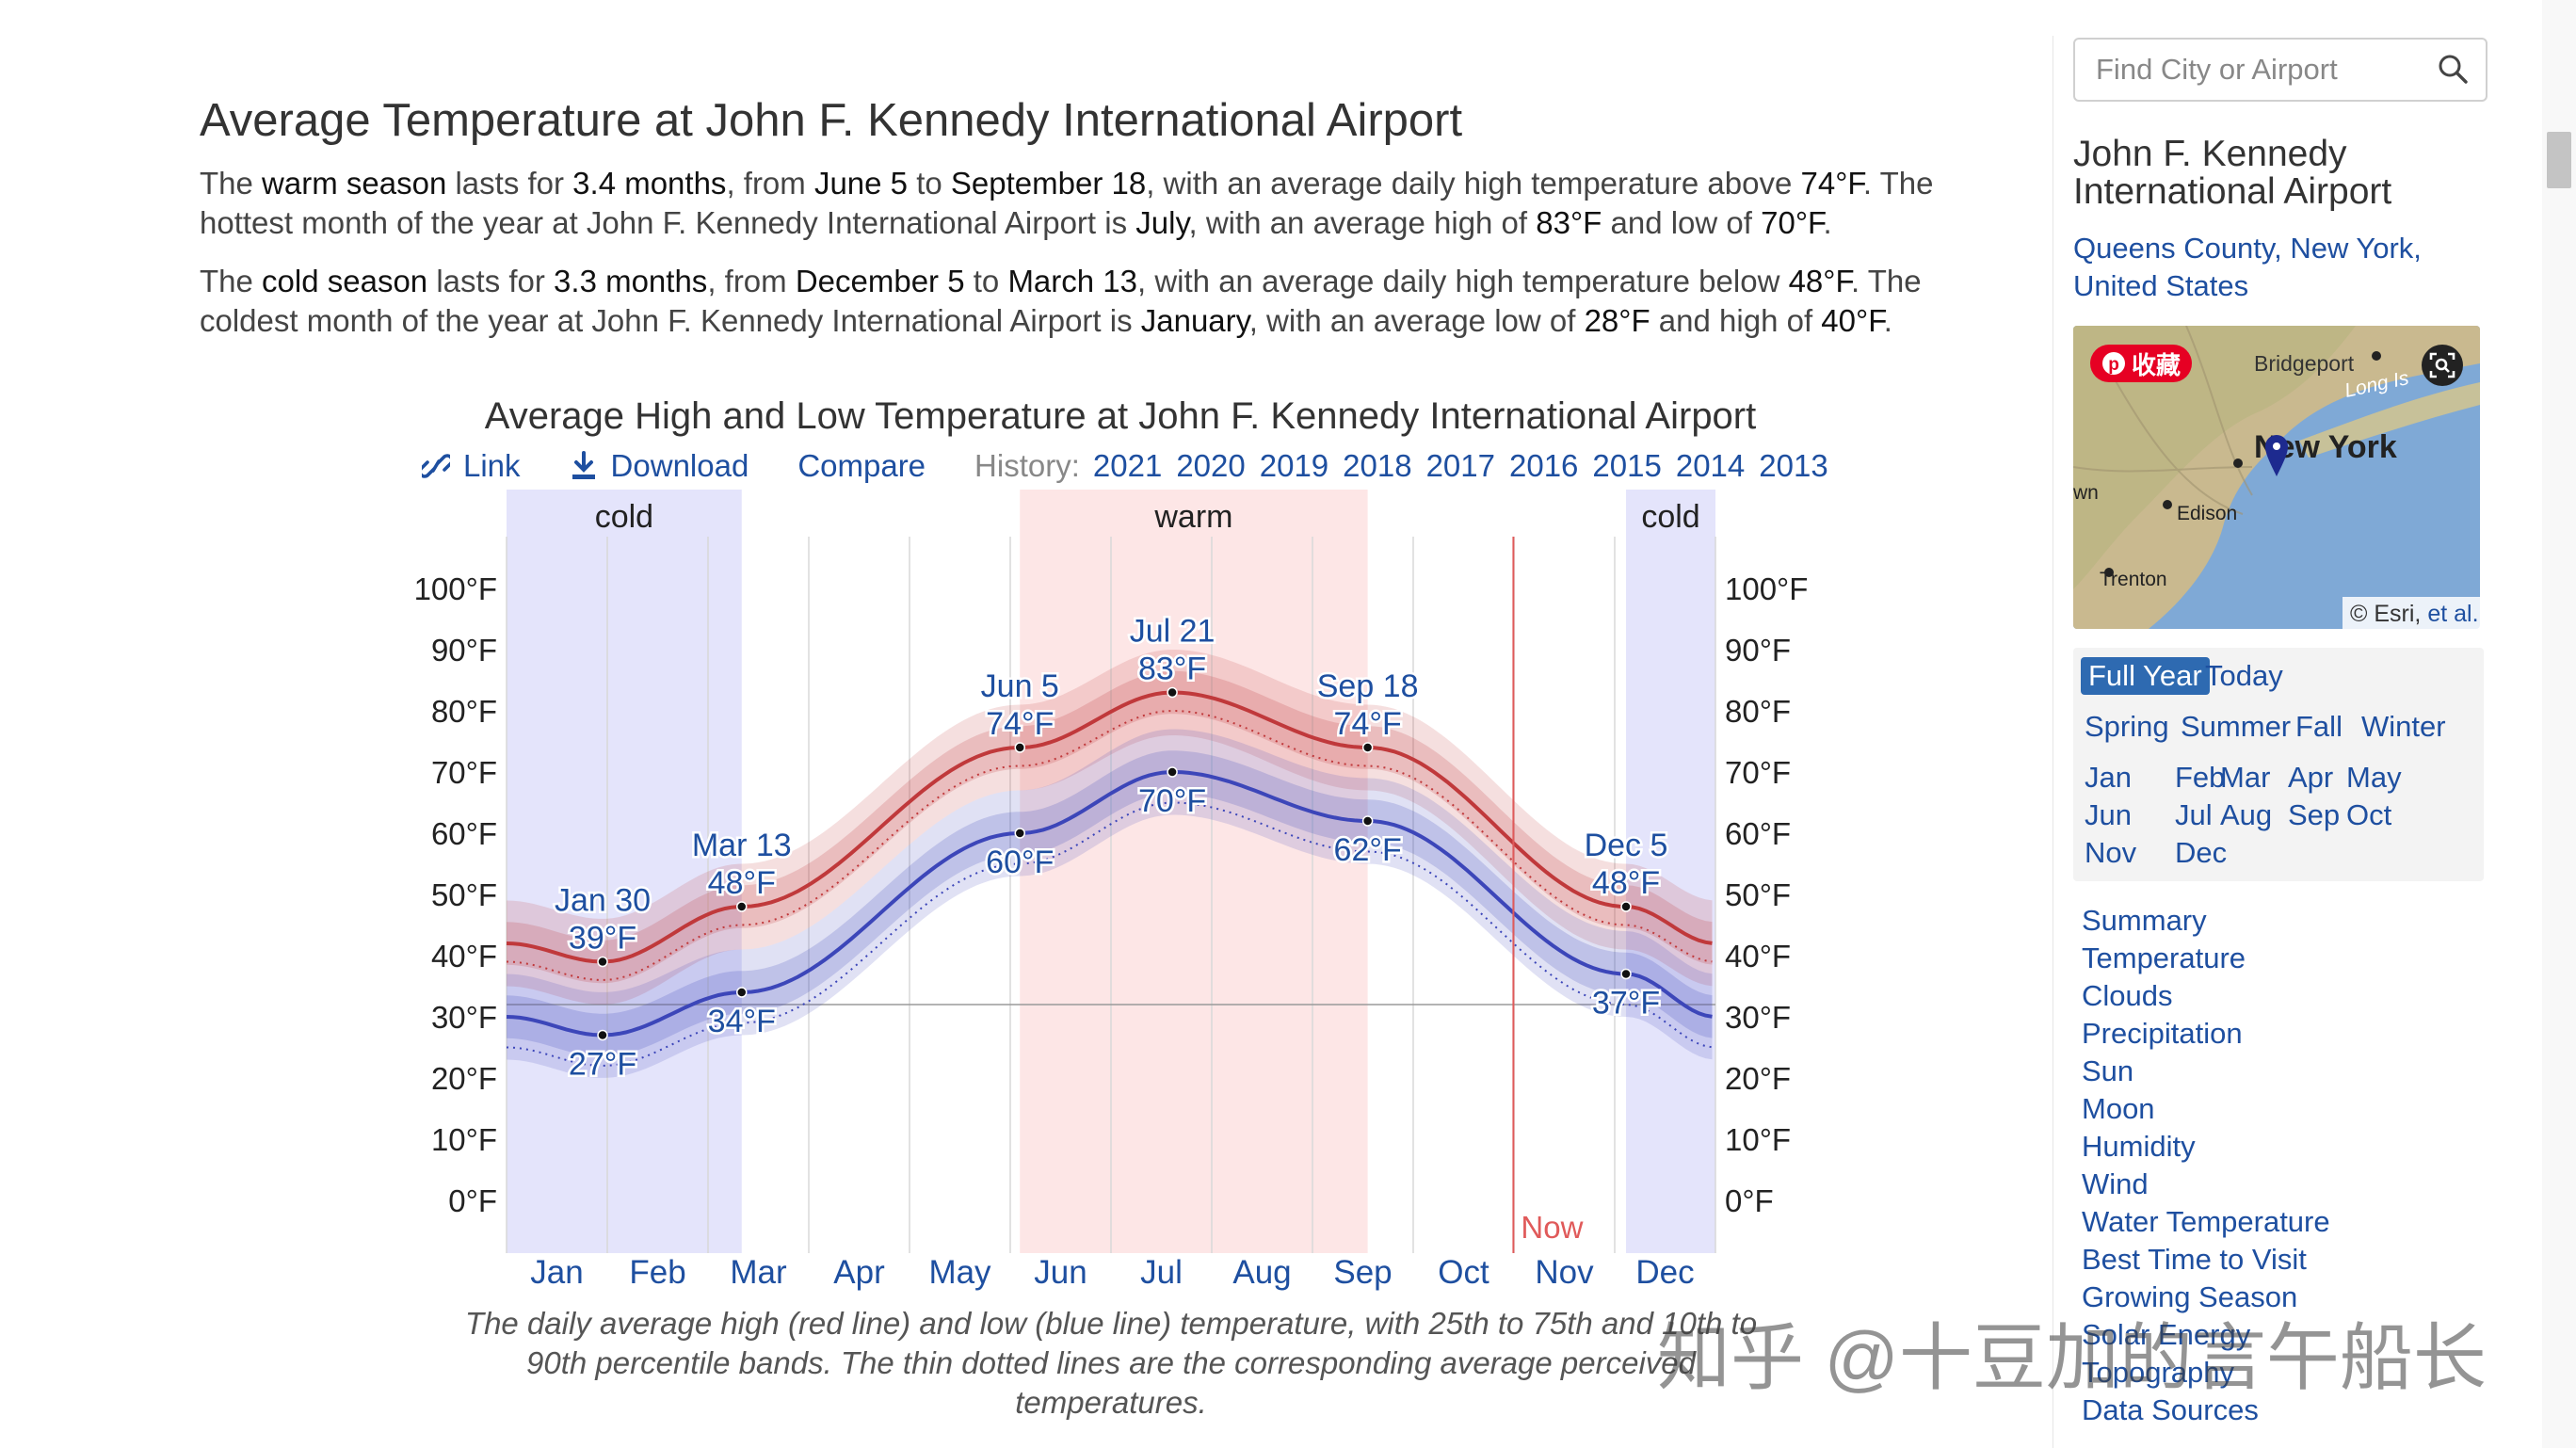 Image resolution: width=2576 pixels, height=1448 pixels. I want to click on paragraph-text: The, so click(231, 183).